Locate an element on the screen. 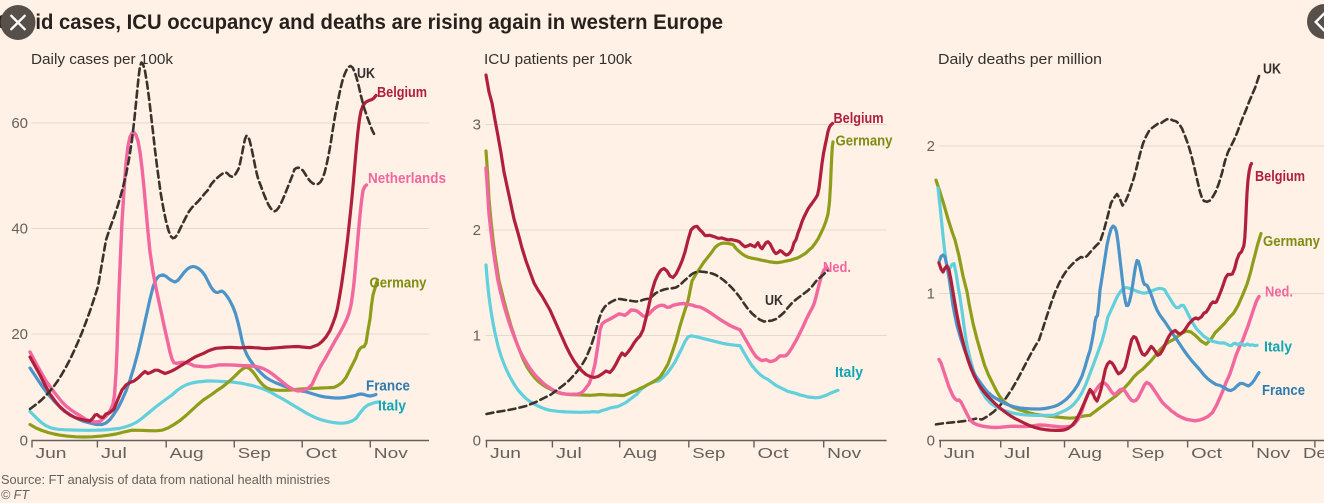 This screenshot has width=1324, height=503. svg-text: 3 is located at coordinates (477, 125).